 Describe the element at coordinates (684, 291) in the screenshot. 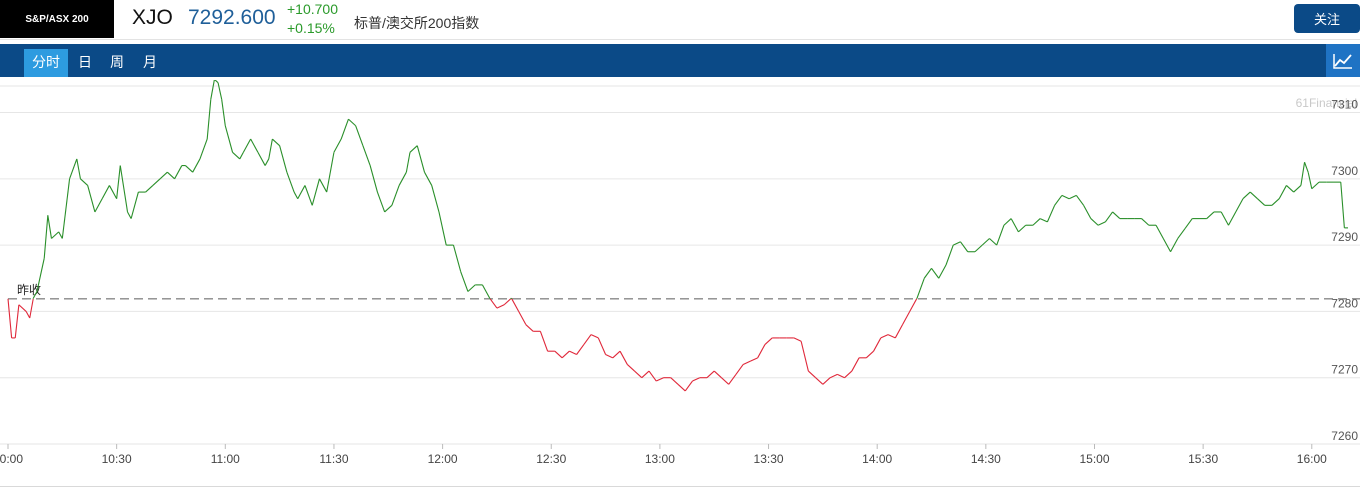

I see `prev-close-reference: 昨收` at that location.